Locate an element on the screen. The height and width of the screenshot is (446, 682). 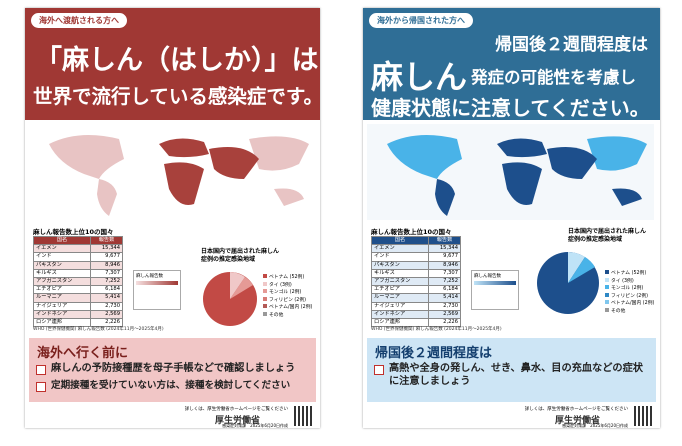
action-item: 定期接種を受けていない方は、接種を検討してください is located at coordinates (171, 385).